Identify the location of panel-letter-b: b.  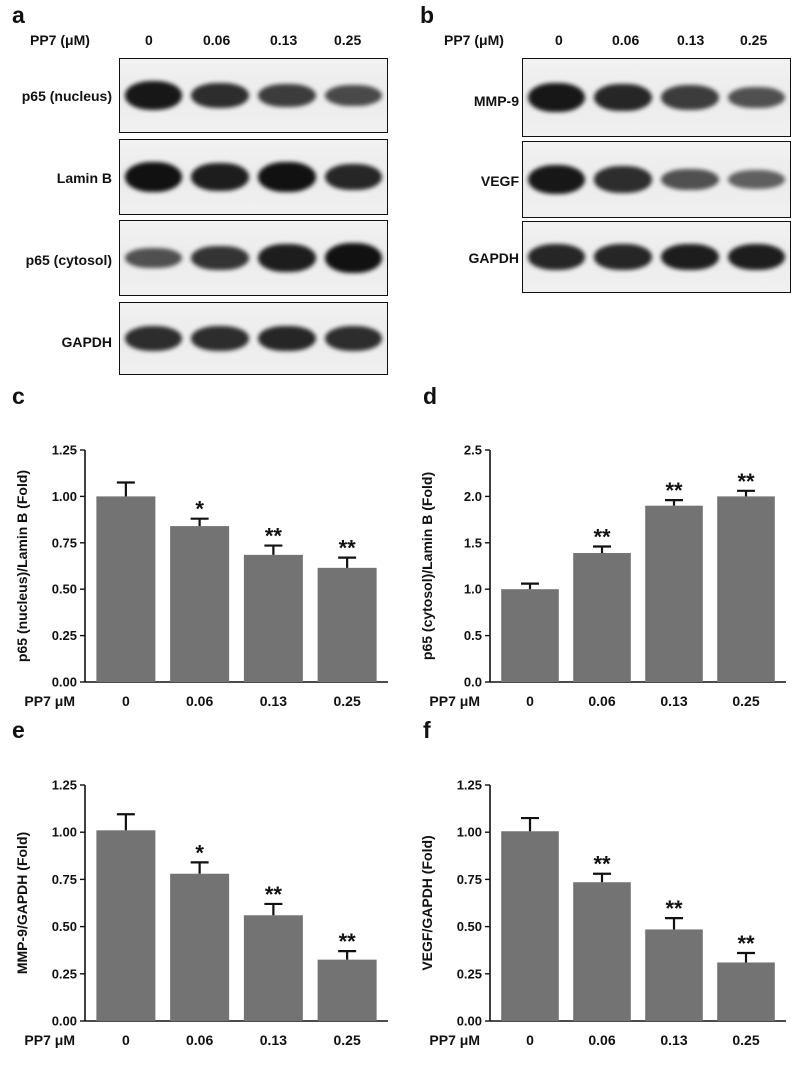
(427, 15).